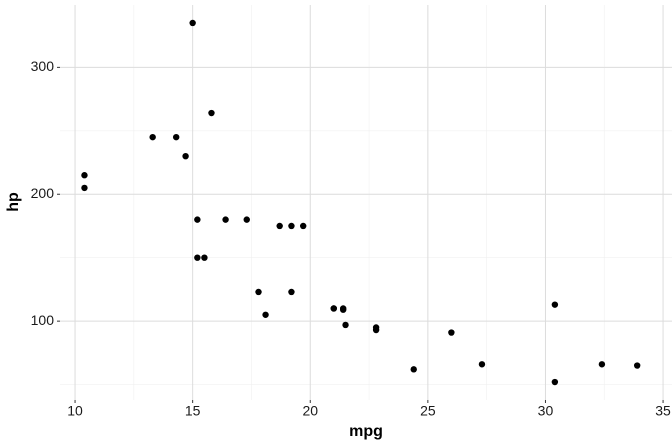  What do you see at coordinates (193, 411) in the screenshot?
I see `x-tick-label: 15` at bounding box center [193, 411].